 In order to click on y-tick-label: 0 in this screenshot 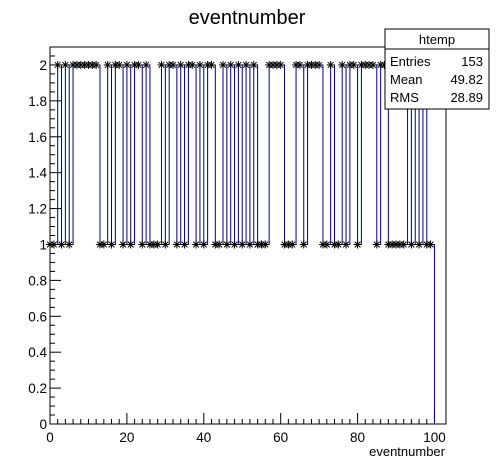, I will do `click(43, 424)`.